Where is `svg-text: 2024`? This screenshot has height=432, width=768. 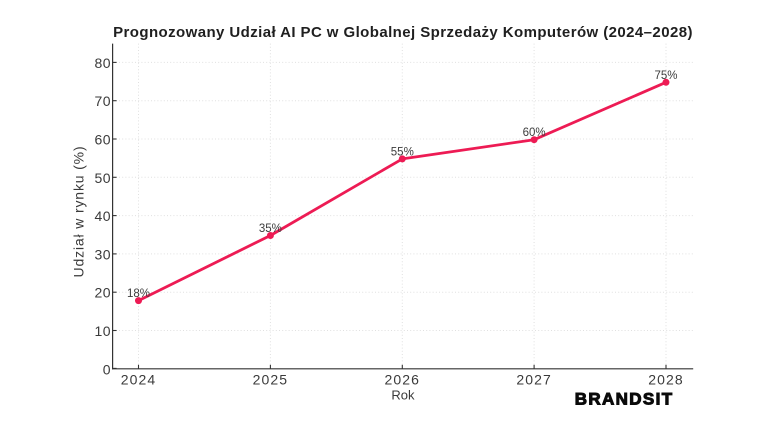 svg-text: 2024 is located at coordinates (139, 379).